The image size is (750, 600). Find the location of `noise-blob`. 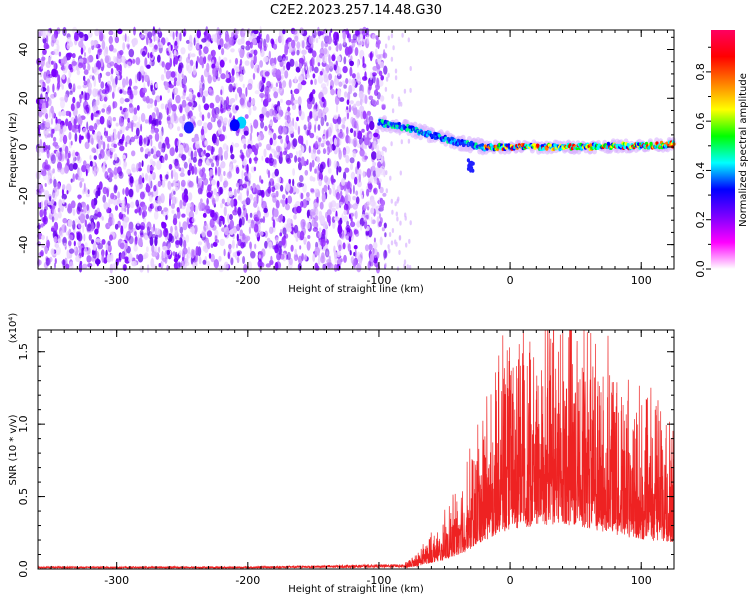

noise-blob is located at coordinates (234, 125).